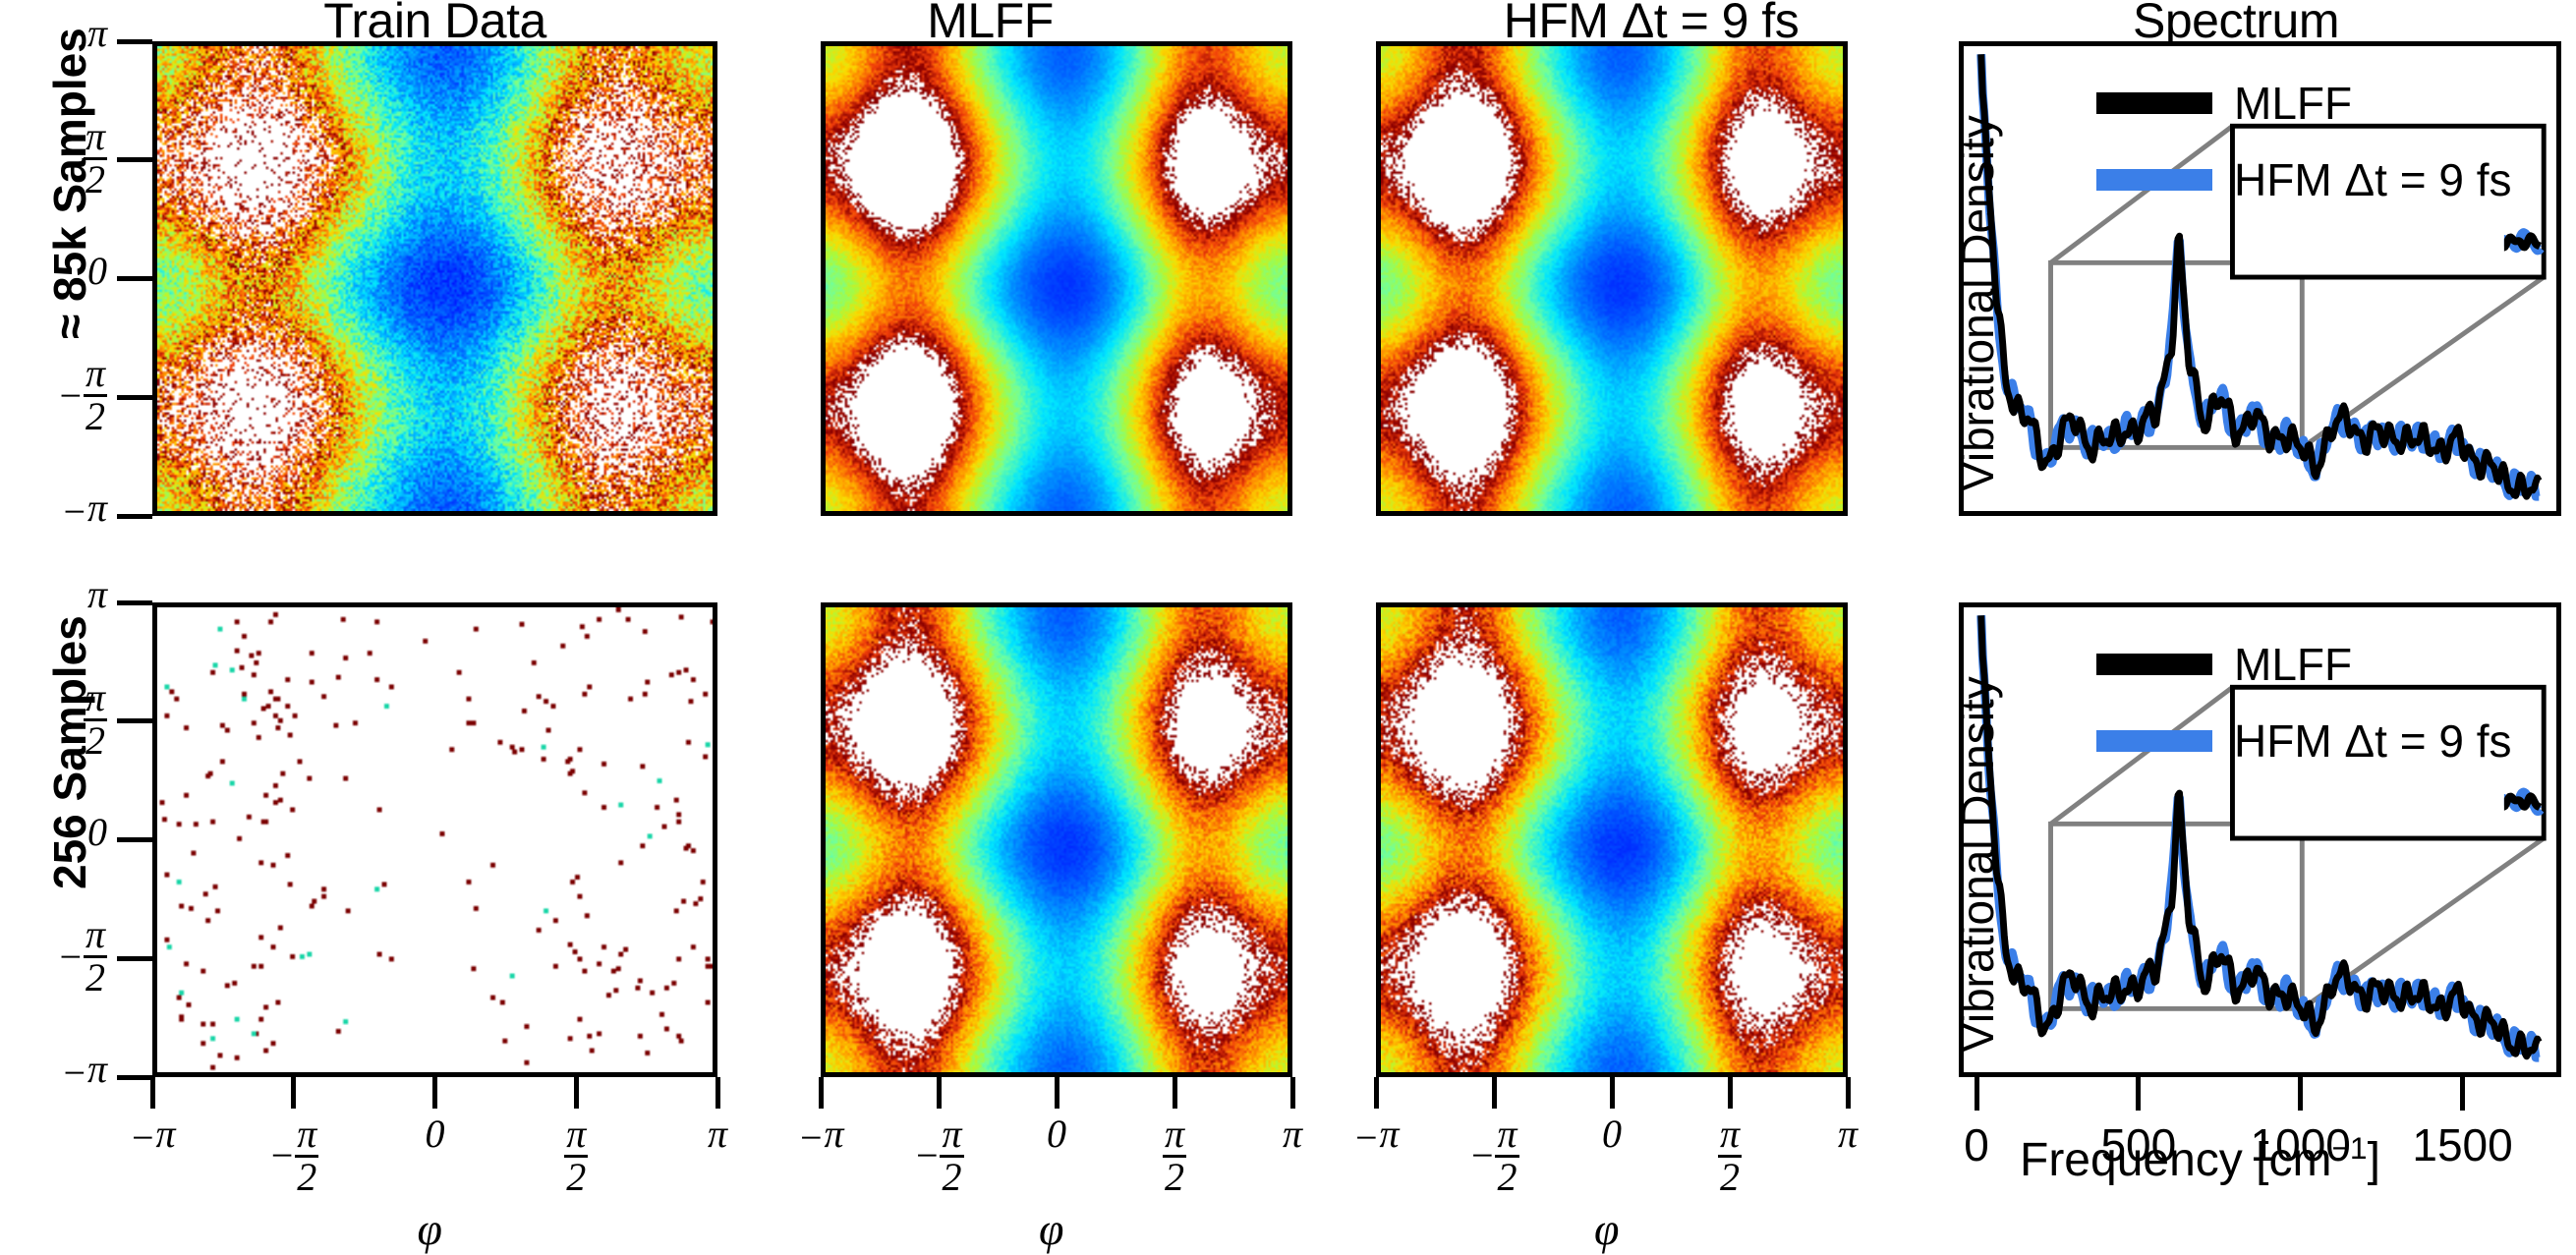 The image size is (2576, 1255). Describe the element at coordinates (434, 278) in the screenshot. I see `panel-train-data-85k` at that location.